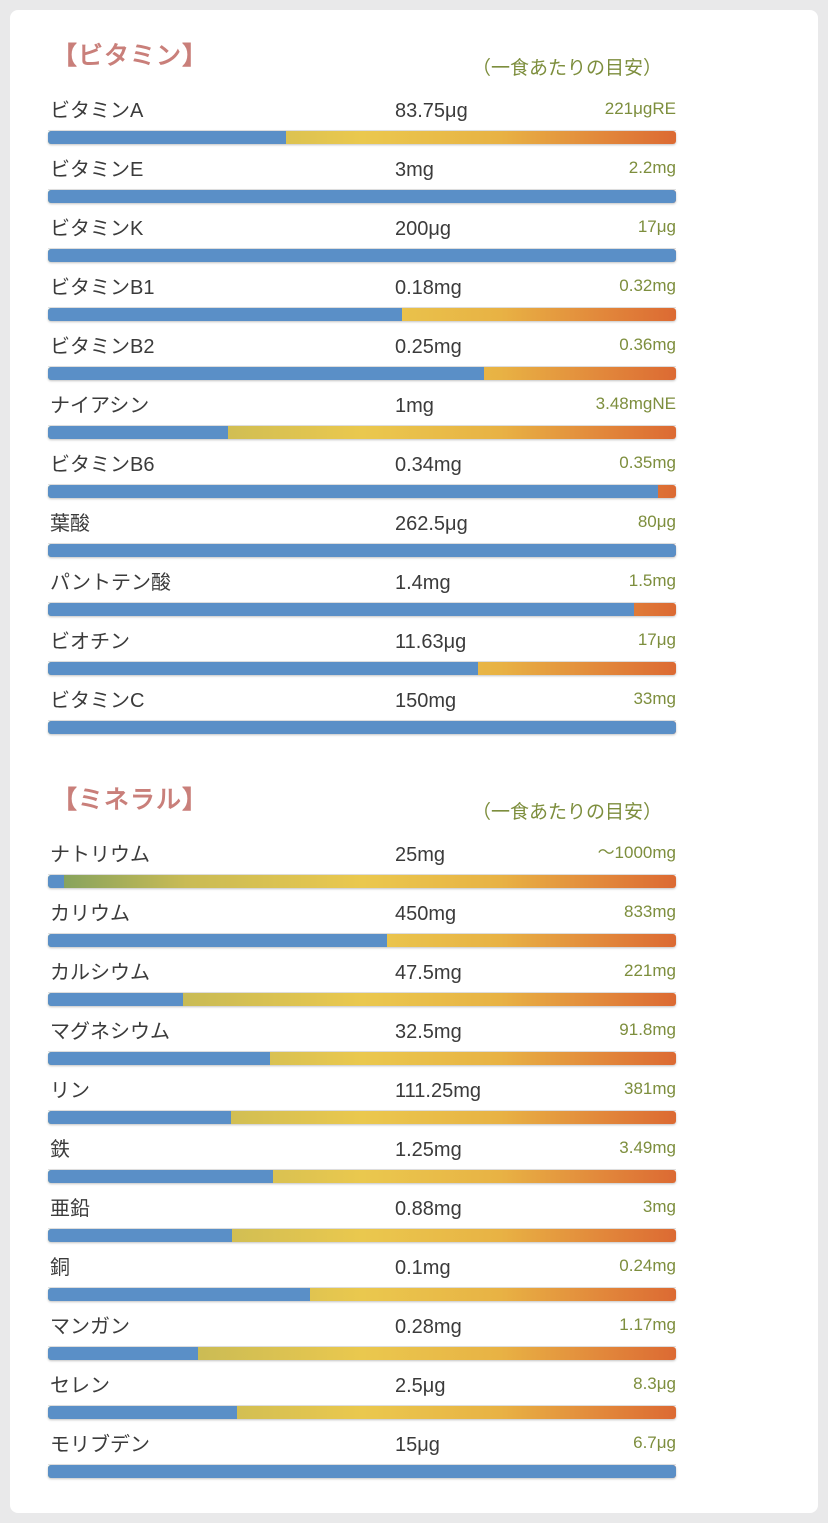 Image resolution: width=828 pixels, height=1523 pixels. I want to click on nutrient-row: パントテン酸 1.4mg 1.5mg, so click(362, 592).